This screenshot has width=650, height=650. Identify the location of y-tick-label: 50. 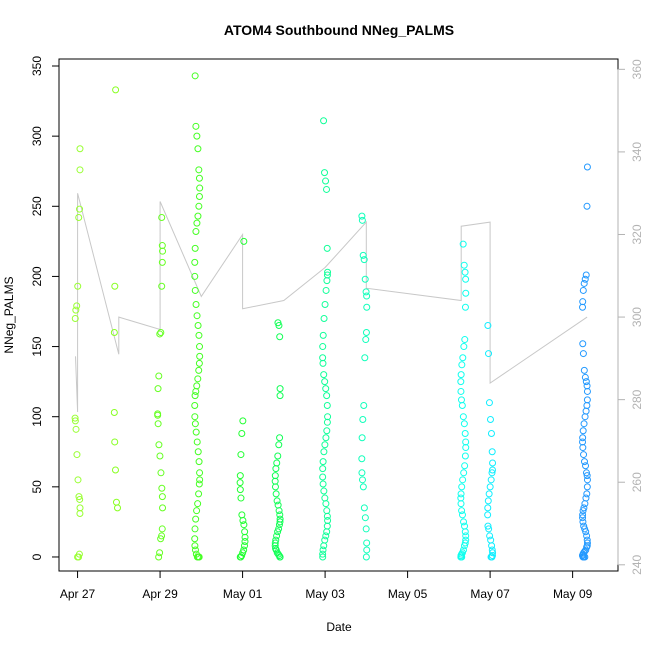
(37, 487).